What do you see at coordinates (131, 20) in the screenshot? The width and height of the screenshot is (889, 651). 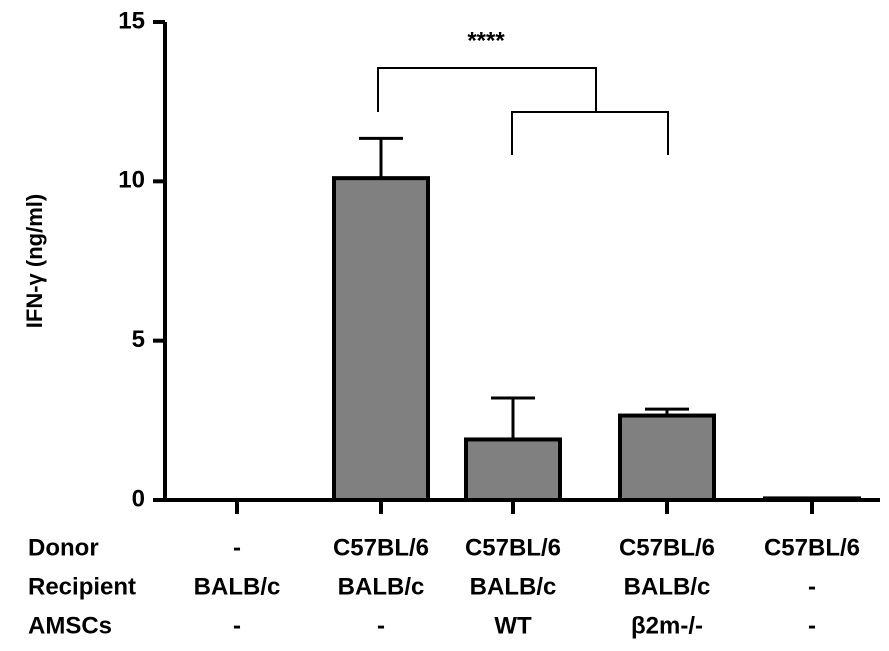 I see `y-tick-label: 15` at bounding box center [131, 20].